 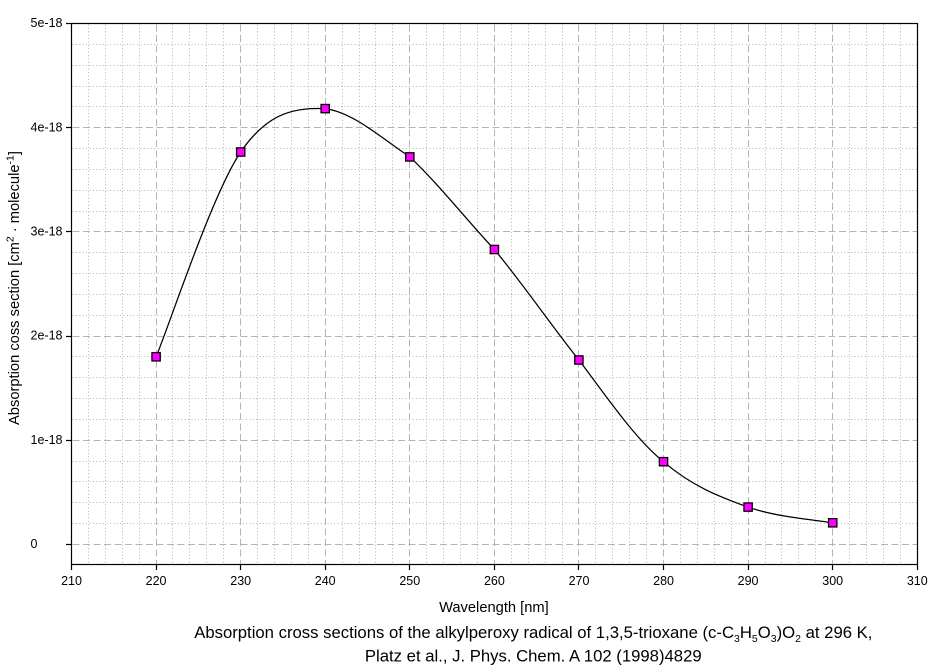 I want to click on svg-text: 2e-18, so click(x=47, y=336).